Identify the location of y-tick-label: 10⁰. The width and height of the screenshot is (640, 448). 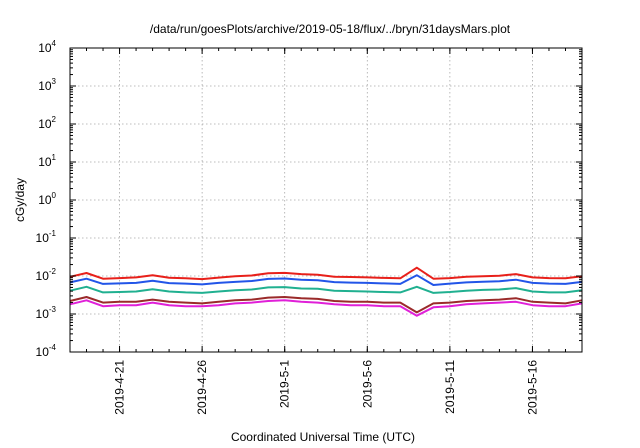
(47, 199).